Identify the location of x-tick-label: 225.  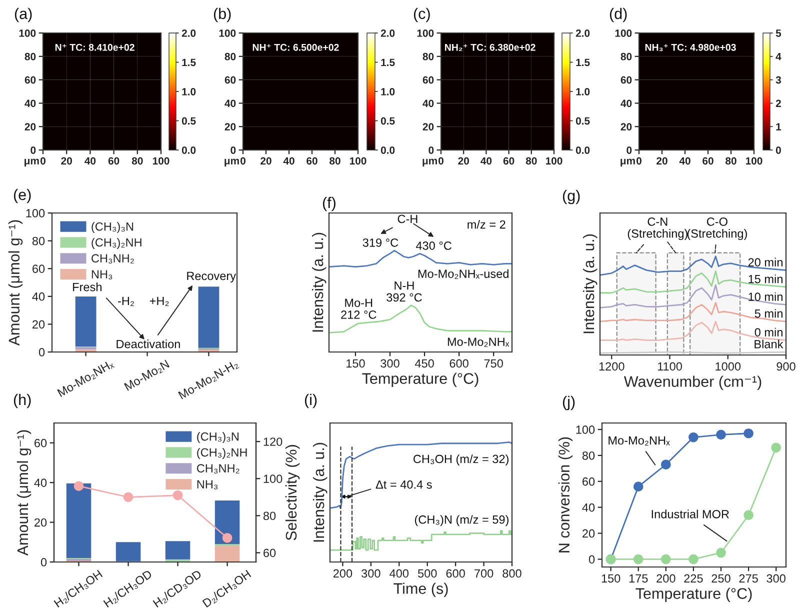
(693, 578).